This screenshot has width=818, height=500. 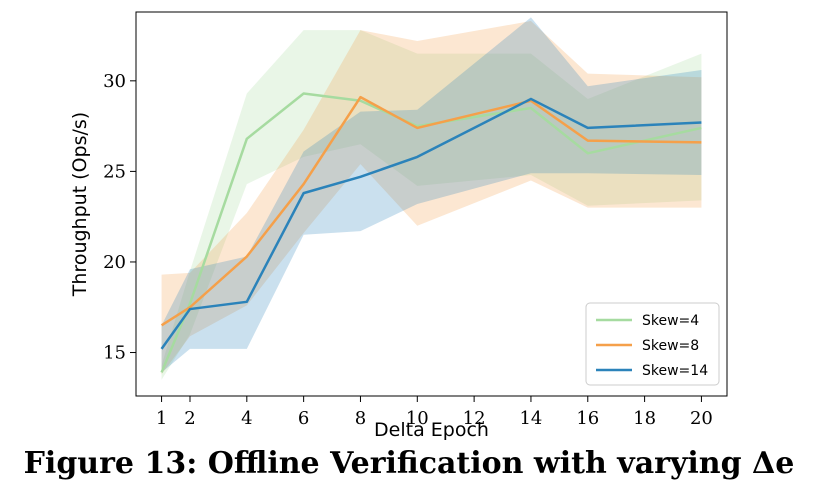 What do you see at coordinates (114, 171) in the screenshot?
I see `y-tick-label: 25` at bounding box center [114, 171].